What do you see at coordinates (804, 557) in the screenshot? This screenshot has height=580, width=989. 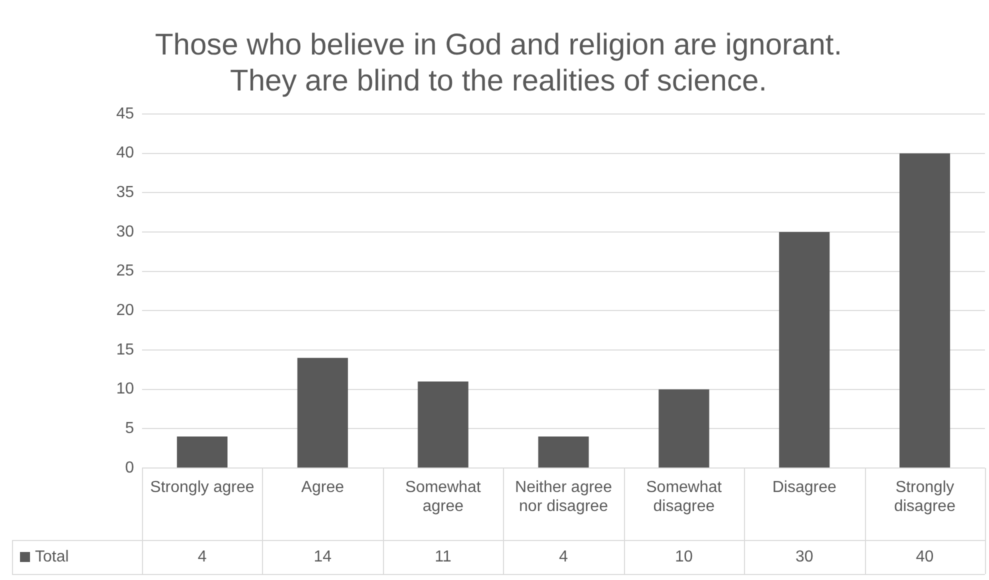 I see `data-label: 30` at bounding box center [804, 557].